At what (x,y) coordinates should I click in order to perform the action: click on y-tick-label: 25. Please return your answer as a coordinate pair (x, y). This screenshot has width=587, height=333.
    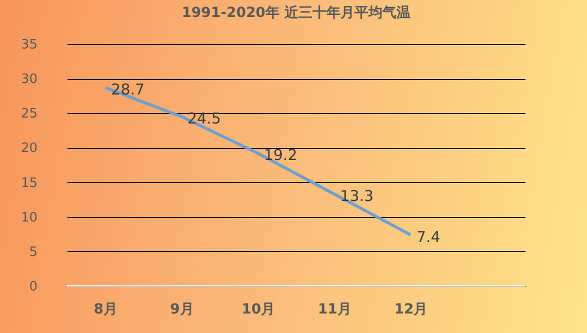
    Looking at the image, I should click on (29, 114).